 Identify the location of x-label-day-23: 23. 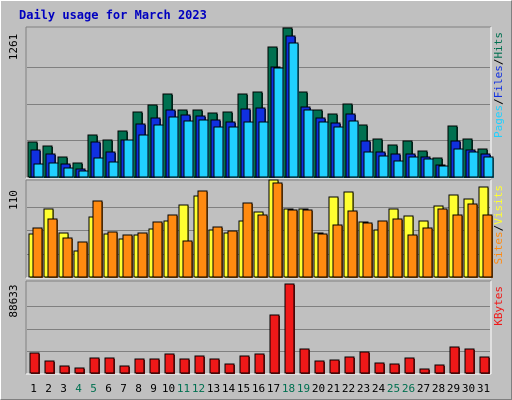
(363, 388).